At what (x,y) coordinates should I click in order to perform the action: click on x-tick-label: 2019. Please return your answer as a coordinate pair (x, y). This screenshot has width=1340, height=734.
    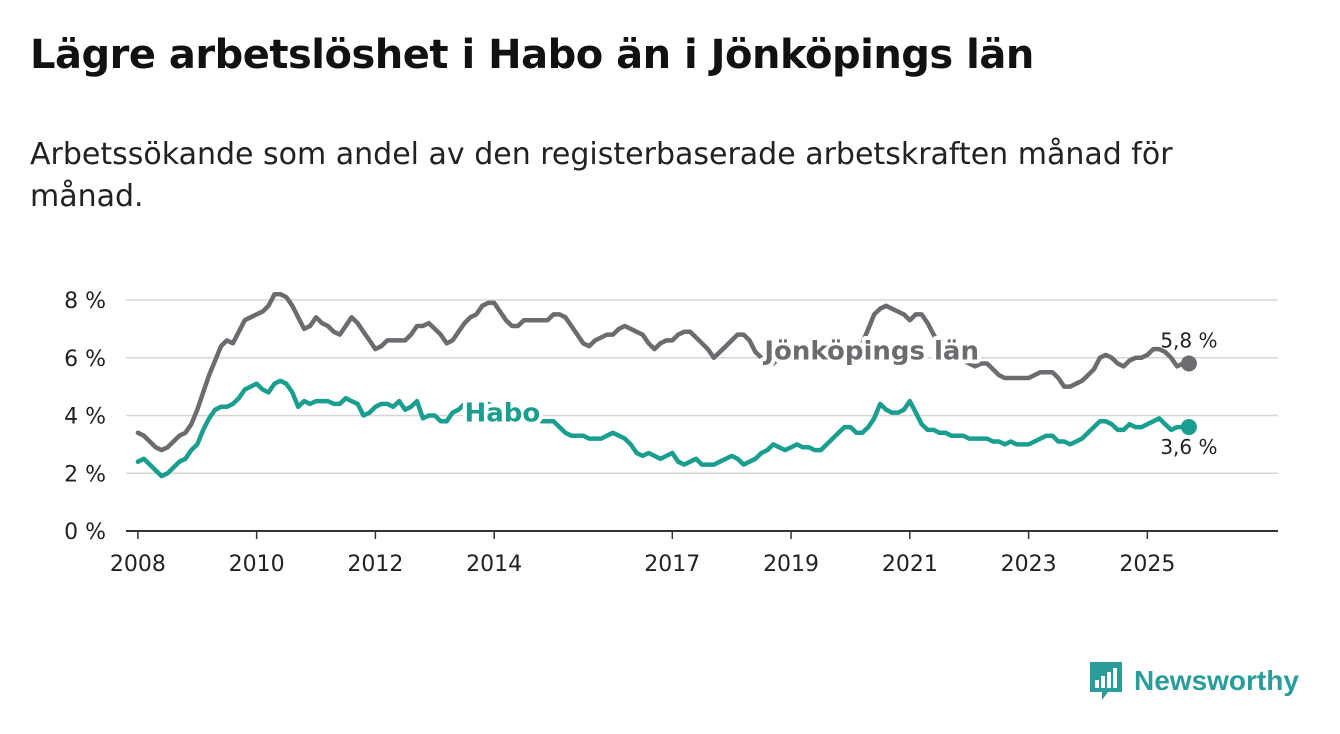
    Looking at the image, I should click on (791, 564).